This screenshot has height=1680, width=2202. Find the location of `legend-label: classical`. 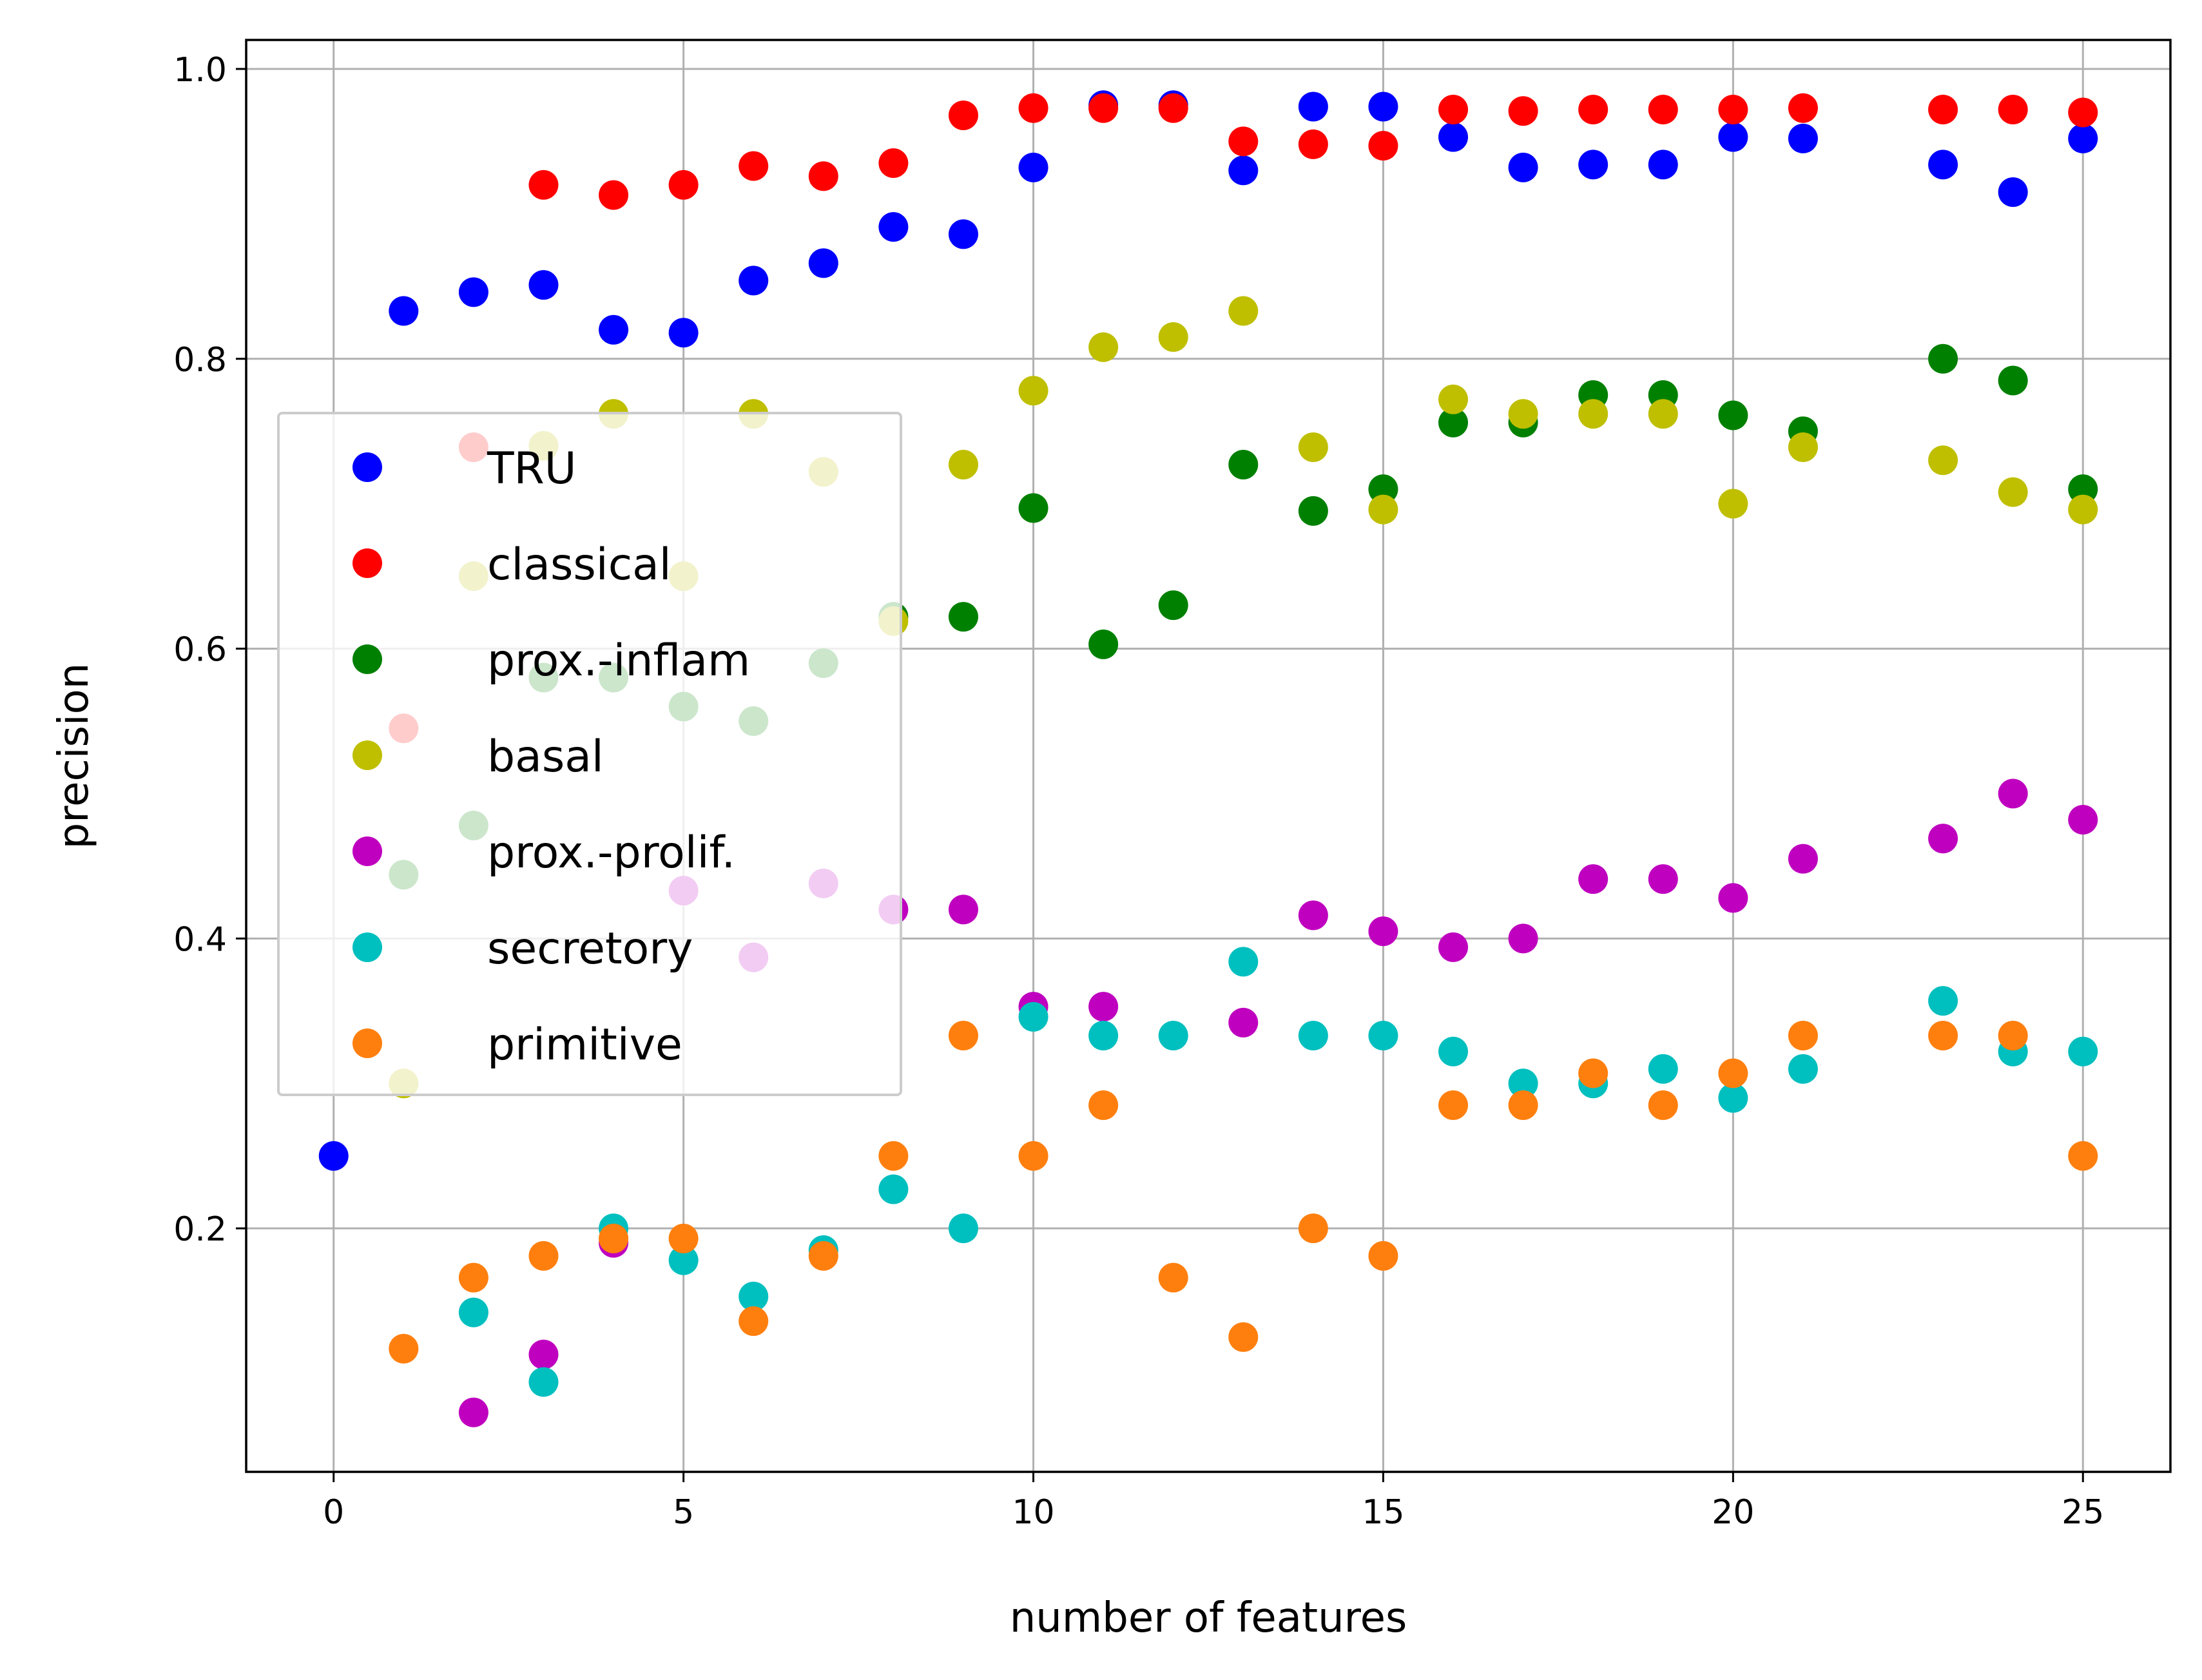

legend-label: classical is located at coordinates (579, 565).